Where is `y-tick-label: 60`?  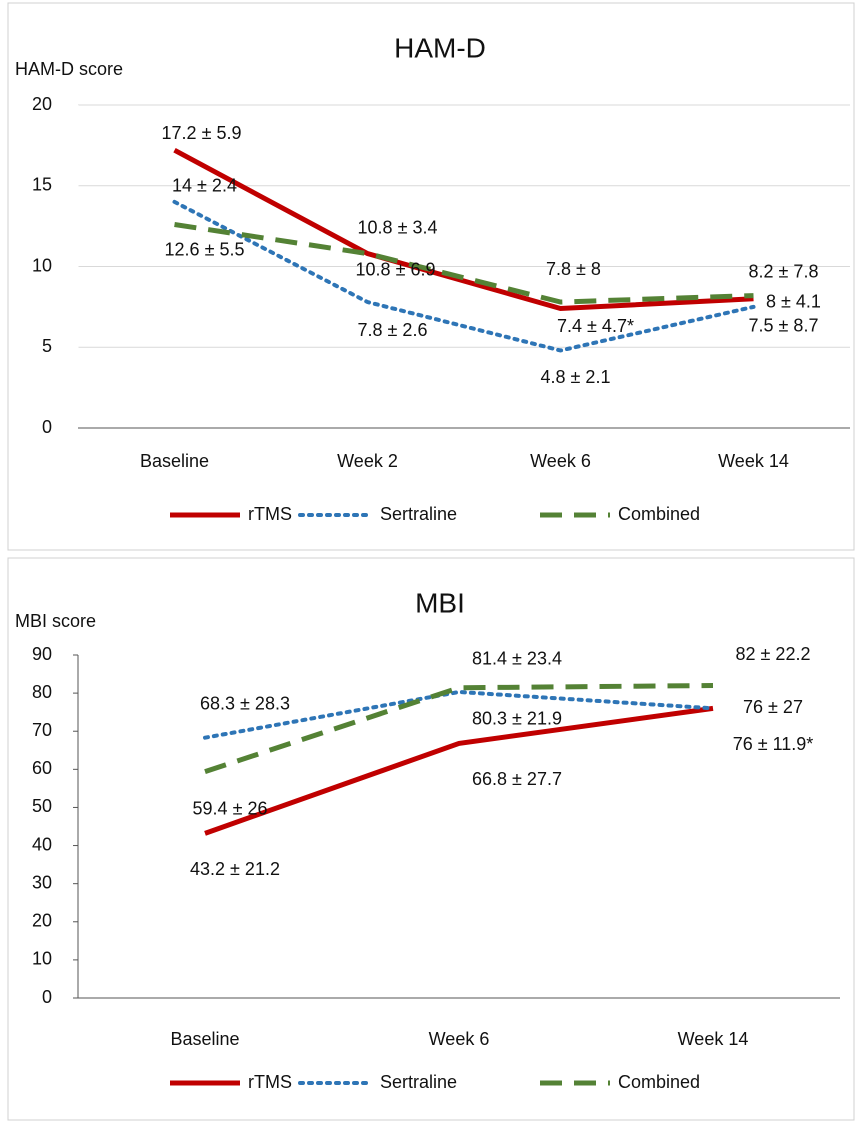
y-tick-label: 60 is located at coordinates (42, 768).